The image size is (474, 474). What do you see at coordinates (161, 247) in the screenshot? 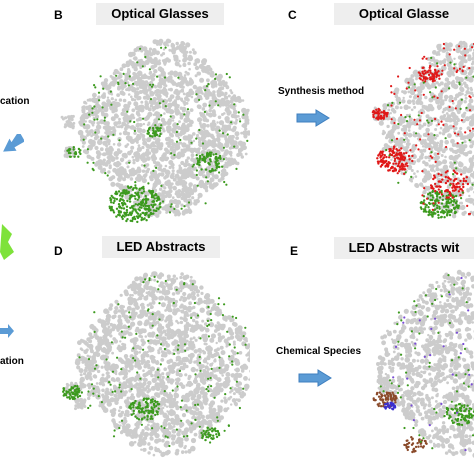
I see `panel-title-d: LED Abstracts` at bounding box center [161, 247].